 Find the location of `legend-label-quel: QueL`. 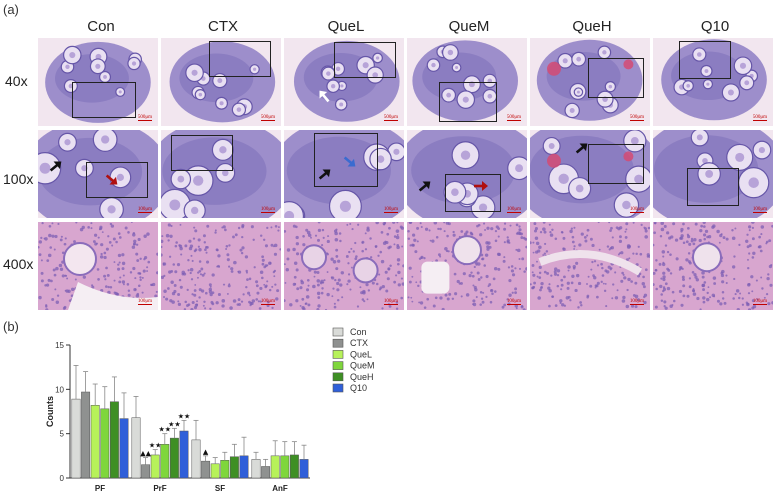

legend-label-quel: QueL is located at coordinates (361, 354).